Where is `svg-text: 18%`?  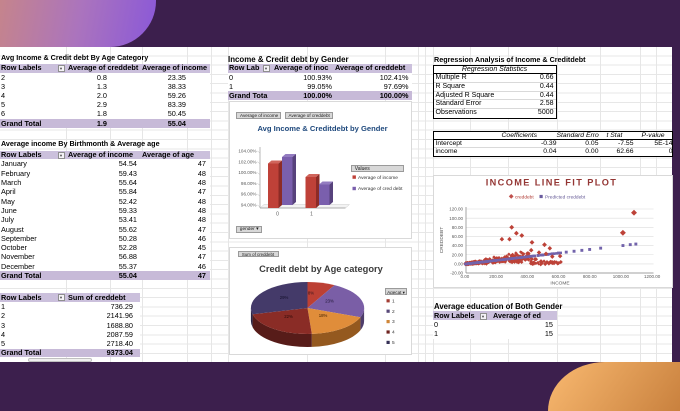
svg-text: 18% is located at coordinates (322, 315).